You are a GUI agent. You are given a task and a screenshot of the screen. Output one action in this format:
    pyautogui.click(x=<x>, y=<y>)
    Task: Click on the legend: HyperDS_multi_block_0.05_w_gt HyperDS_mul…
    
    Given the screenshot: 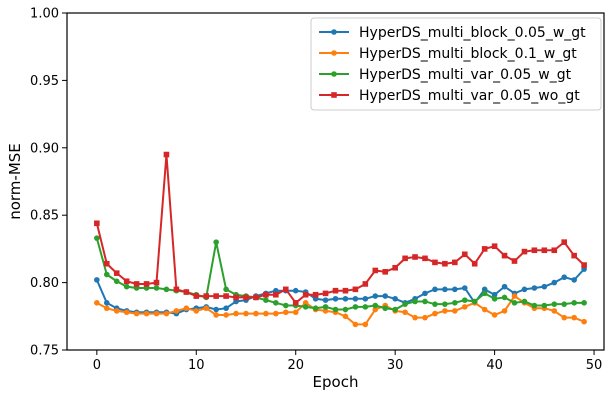 What is the action you would take?
    pyautogui.click(x=456, y=64)
    